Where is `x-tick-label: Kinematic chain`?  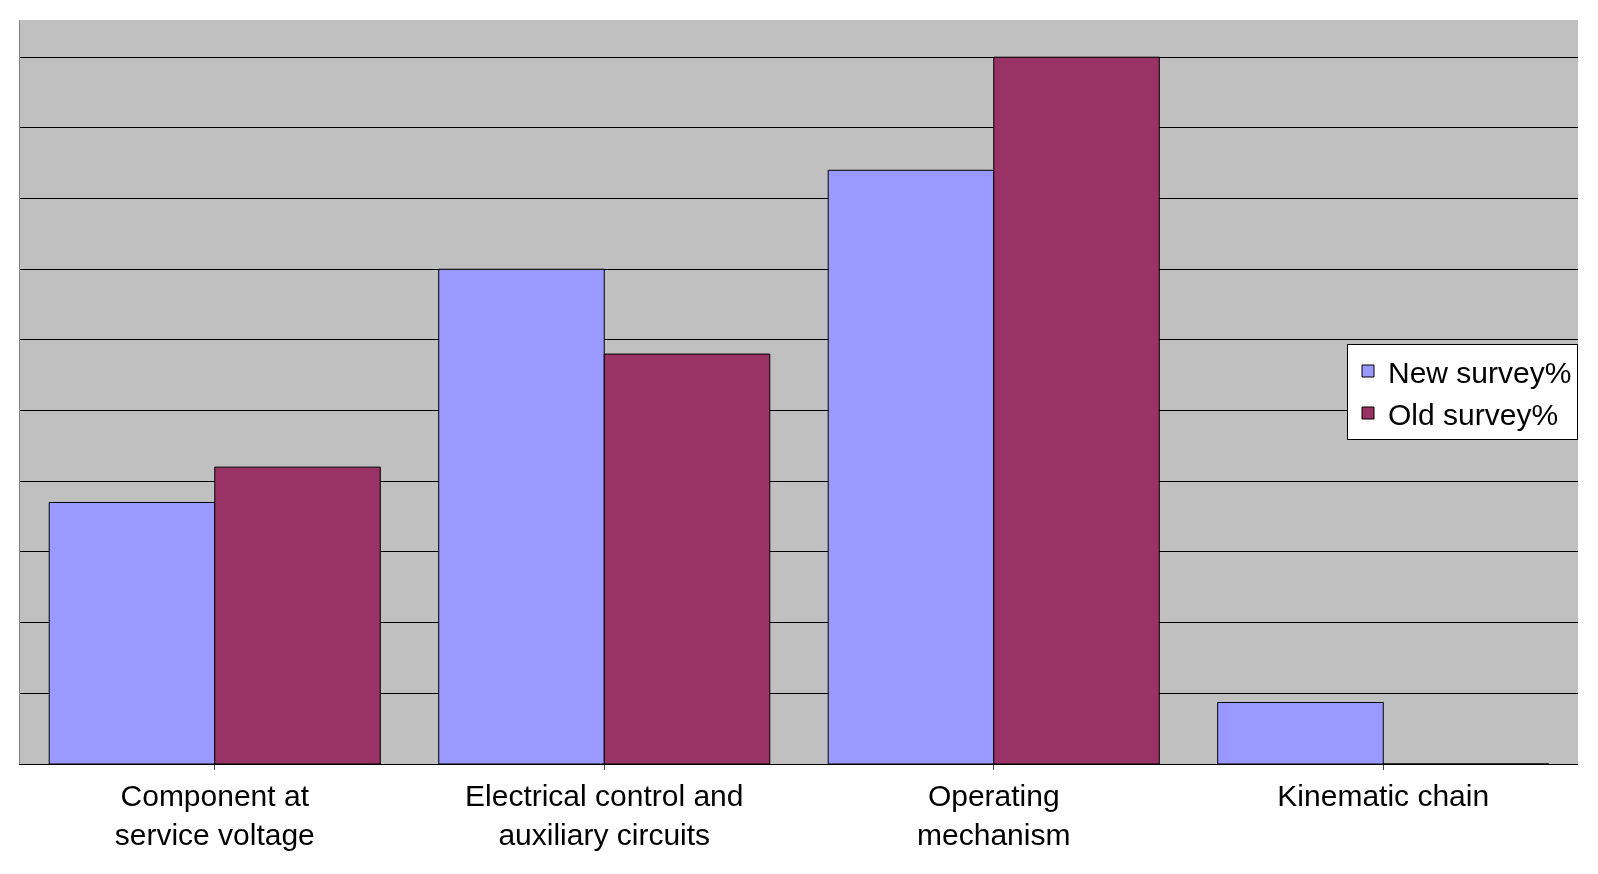 x-tick-label: Kinematic chain is located at coordinates (1383, 795).